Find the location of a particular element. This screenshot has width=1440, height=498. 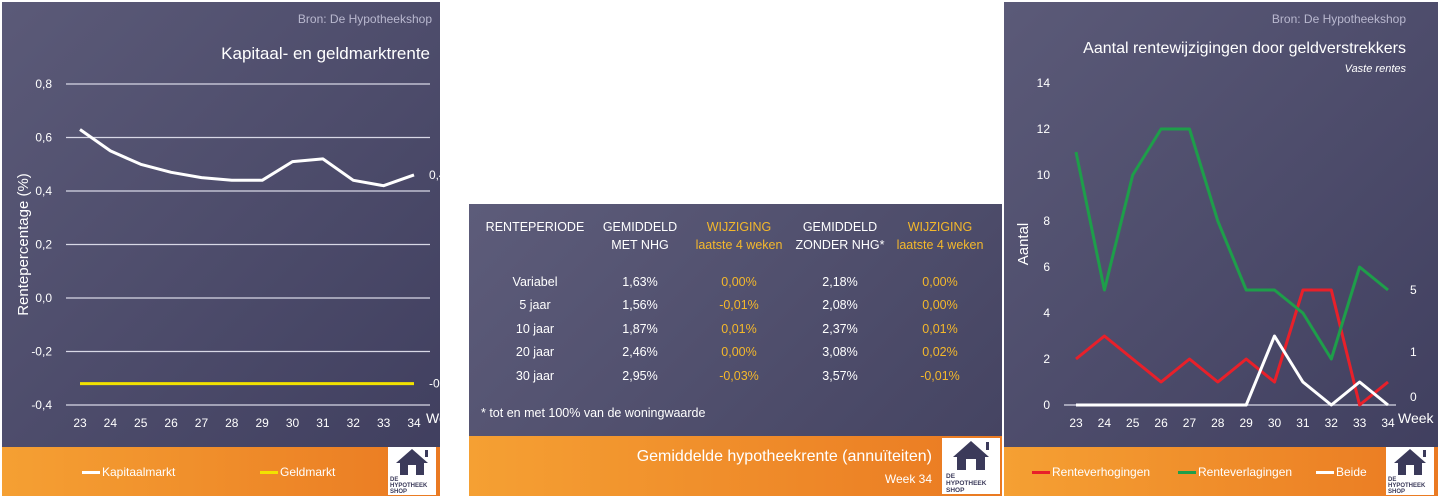

x-tick-label: 27 is located at coordinates (202, 423).